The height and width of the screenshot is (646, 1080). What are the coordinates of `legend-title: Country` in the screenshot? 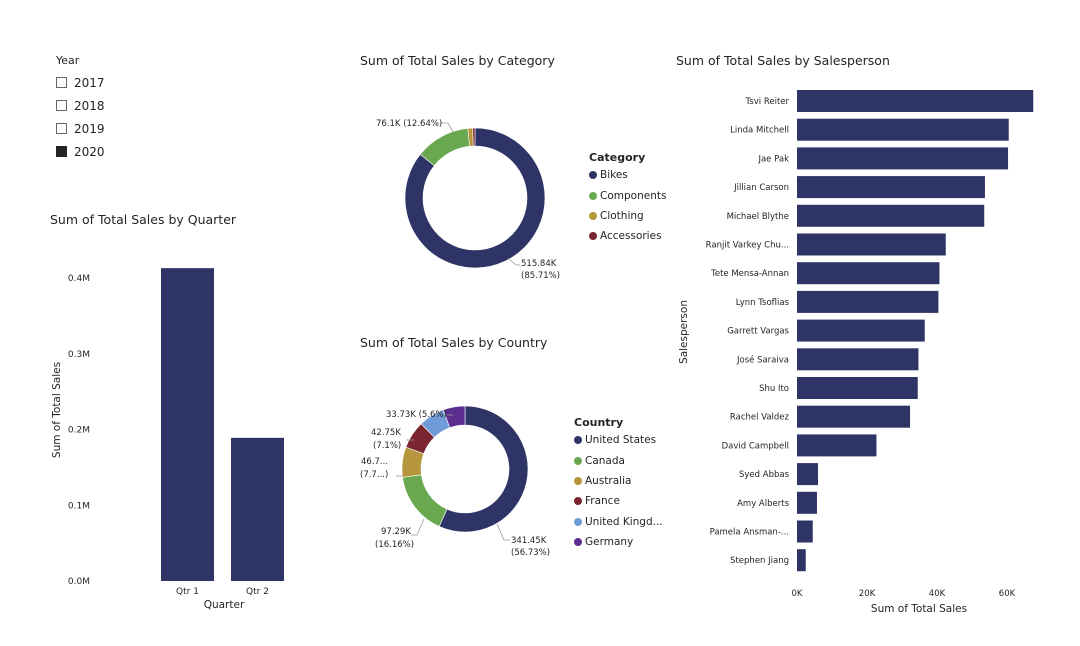 It's located at (599, 422).